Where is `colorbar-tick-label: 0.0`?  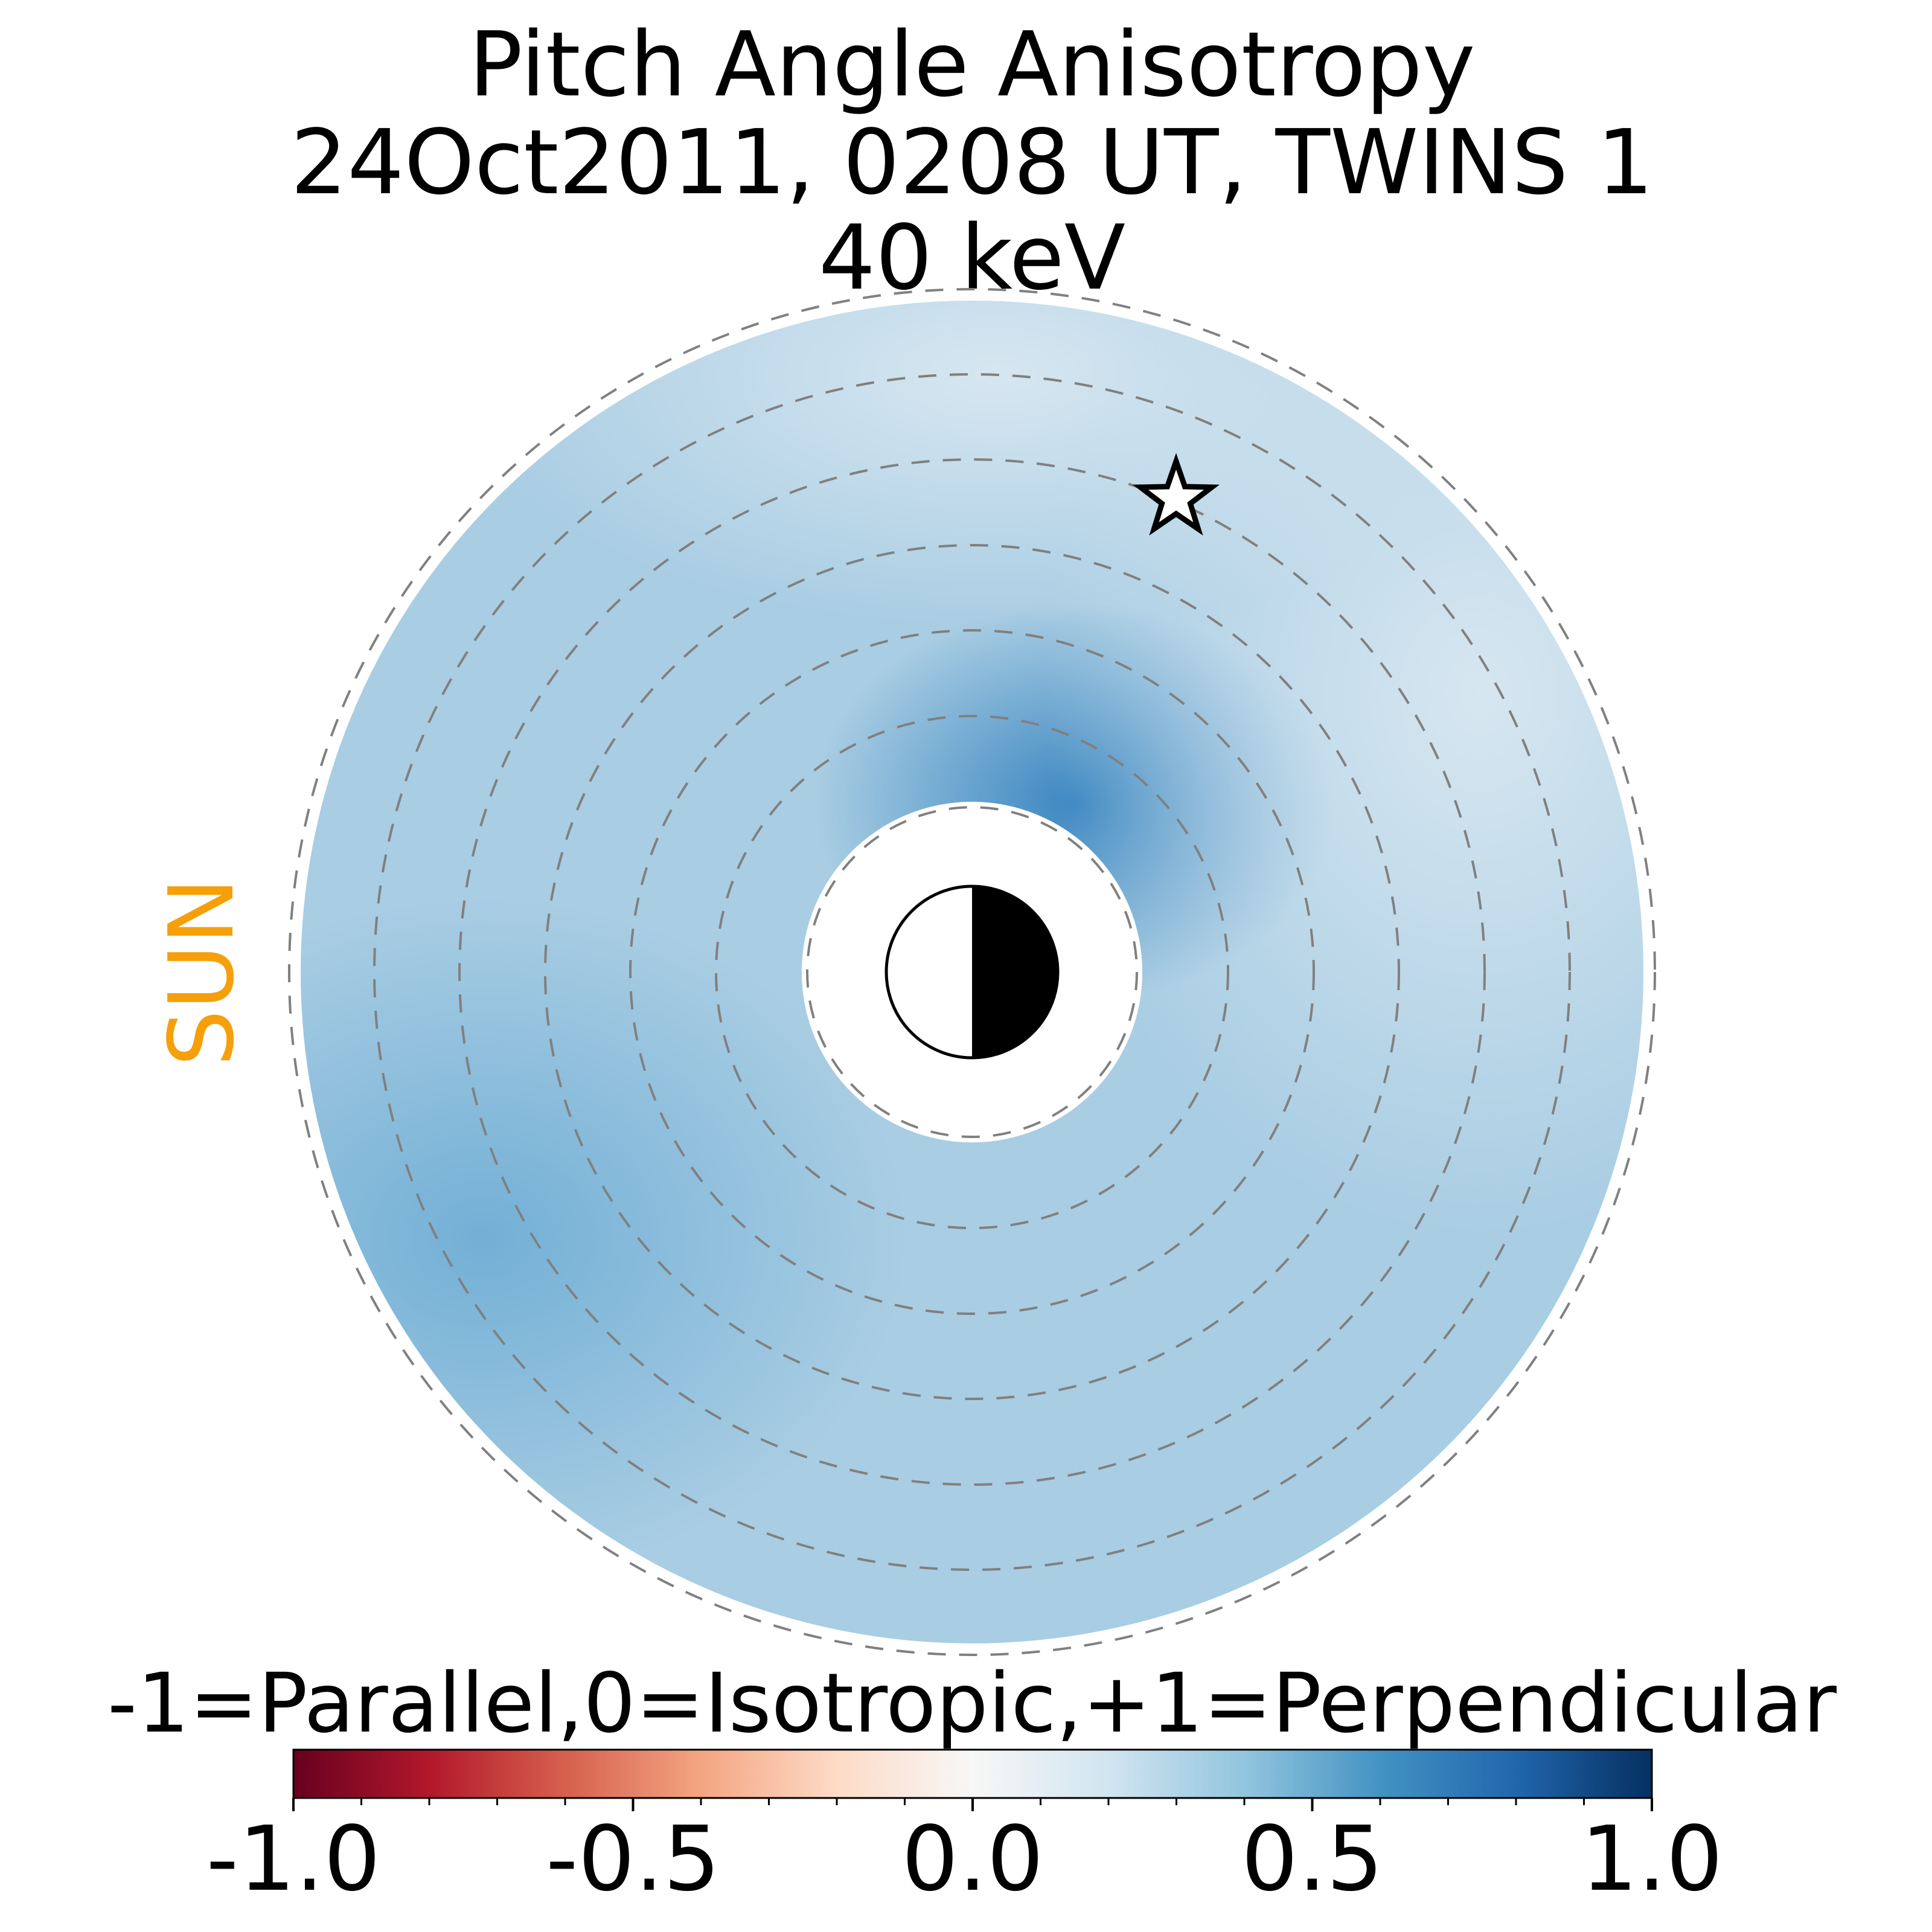 colorbar-tick-label: 0.0 is located at coordinates (972, 1859).